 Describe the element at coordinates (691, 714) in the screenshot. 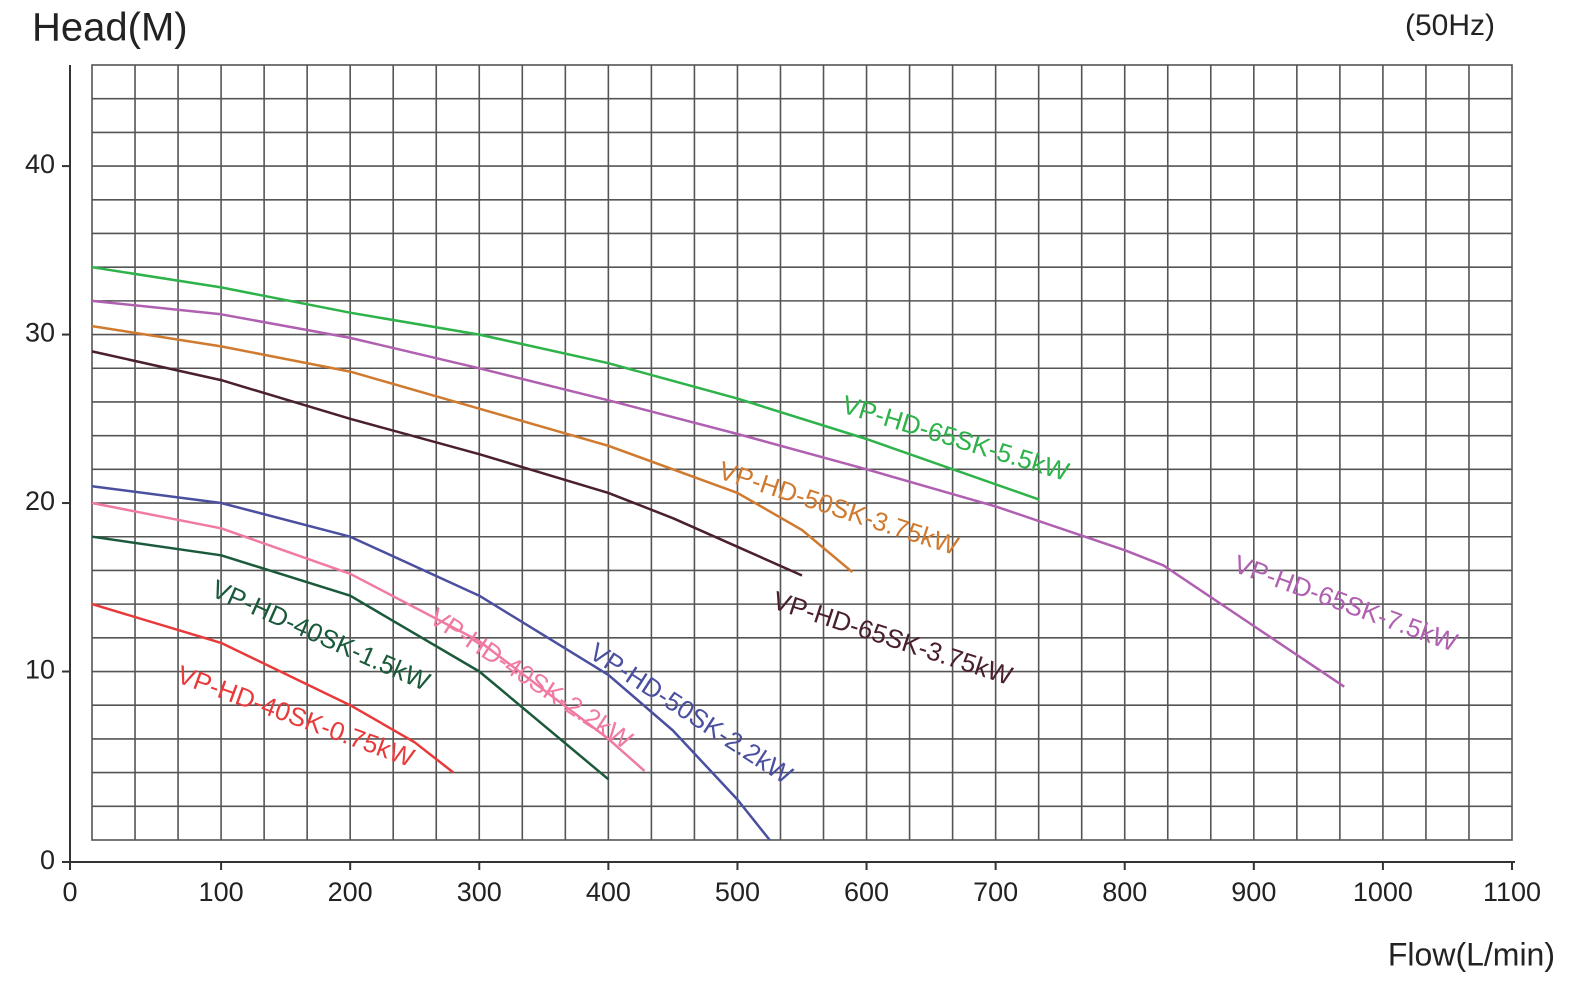

I see `series-label: VP-HD-50SK-2.2kW` at that location.